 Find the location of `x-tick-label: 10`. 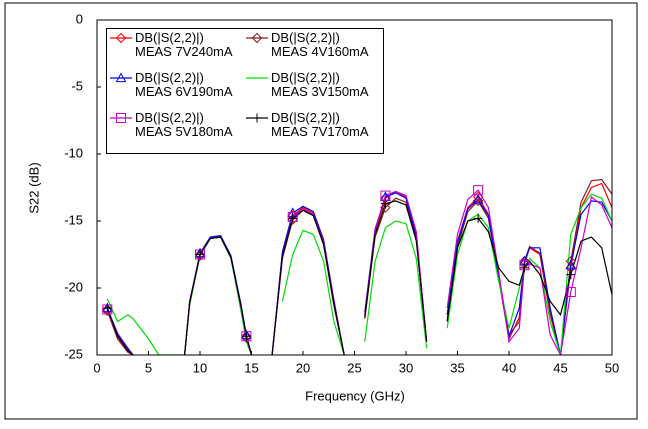

x-tick-label: 10 is located at coordinates (200, 367).